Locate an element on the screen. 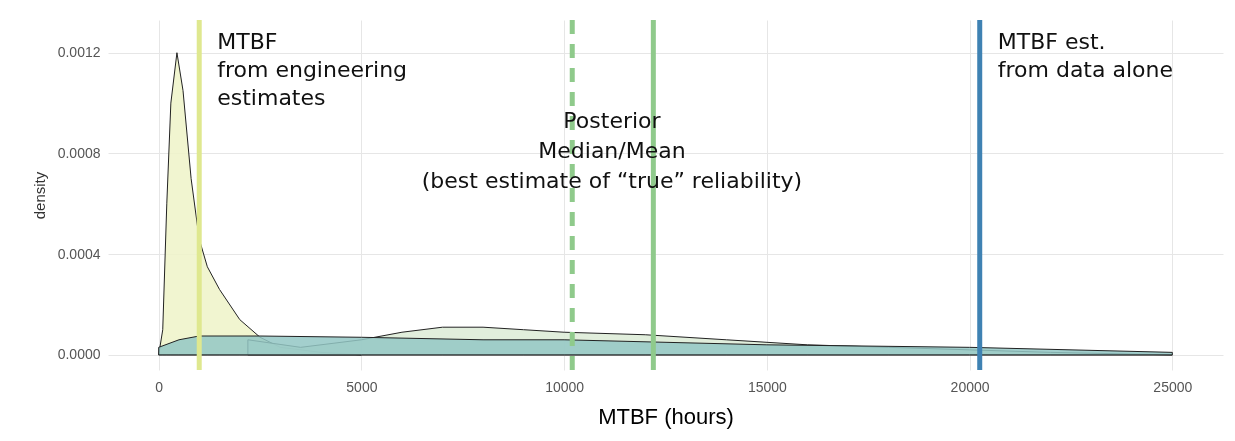  y-tick-label: 0.0008 is located at coordinates (79, 152).